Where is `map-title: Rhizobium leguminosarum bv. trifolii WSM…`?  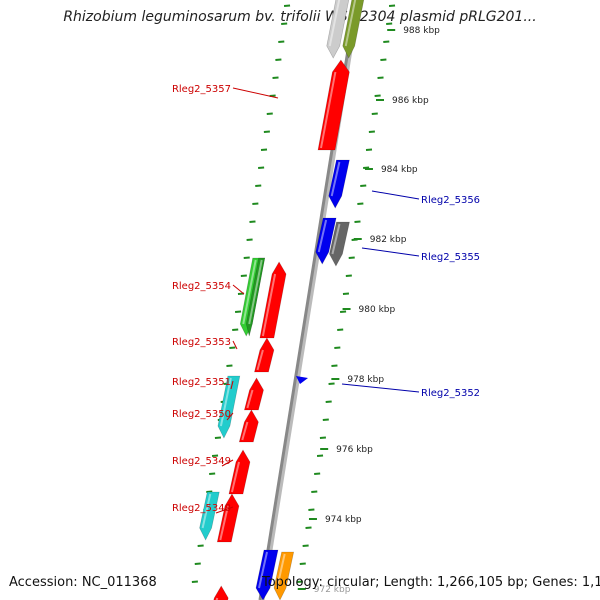
map-title: Rhizobium leguminosarum bv. trifolii WSM… is located at coordinates (300, 17).